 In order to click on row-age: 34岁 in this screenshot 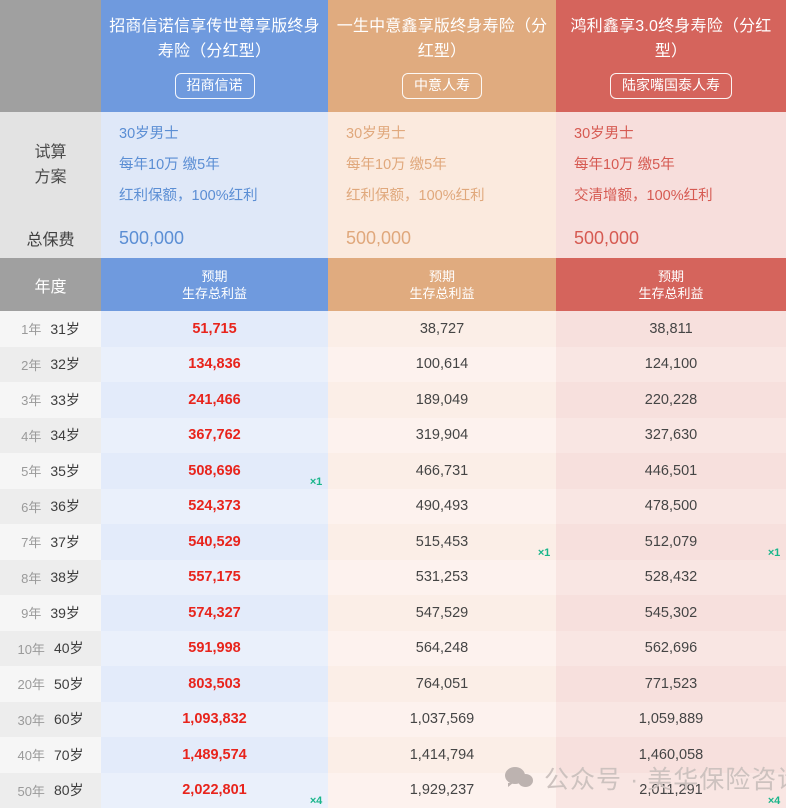, I will do `click(65, 435)`.